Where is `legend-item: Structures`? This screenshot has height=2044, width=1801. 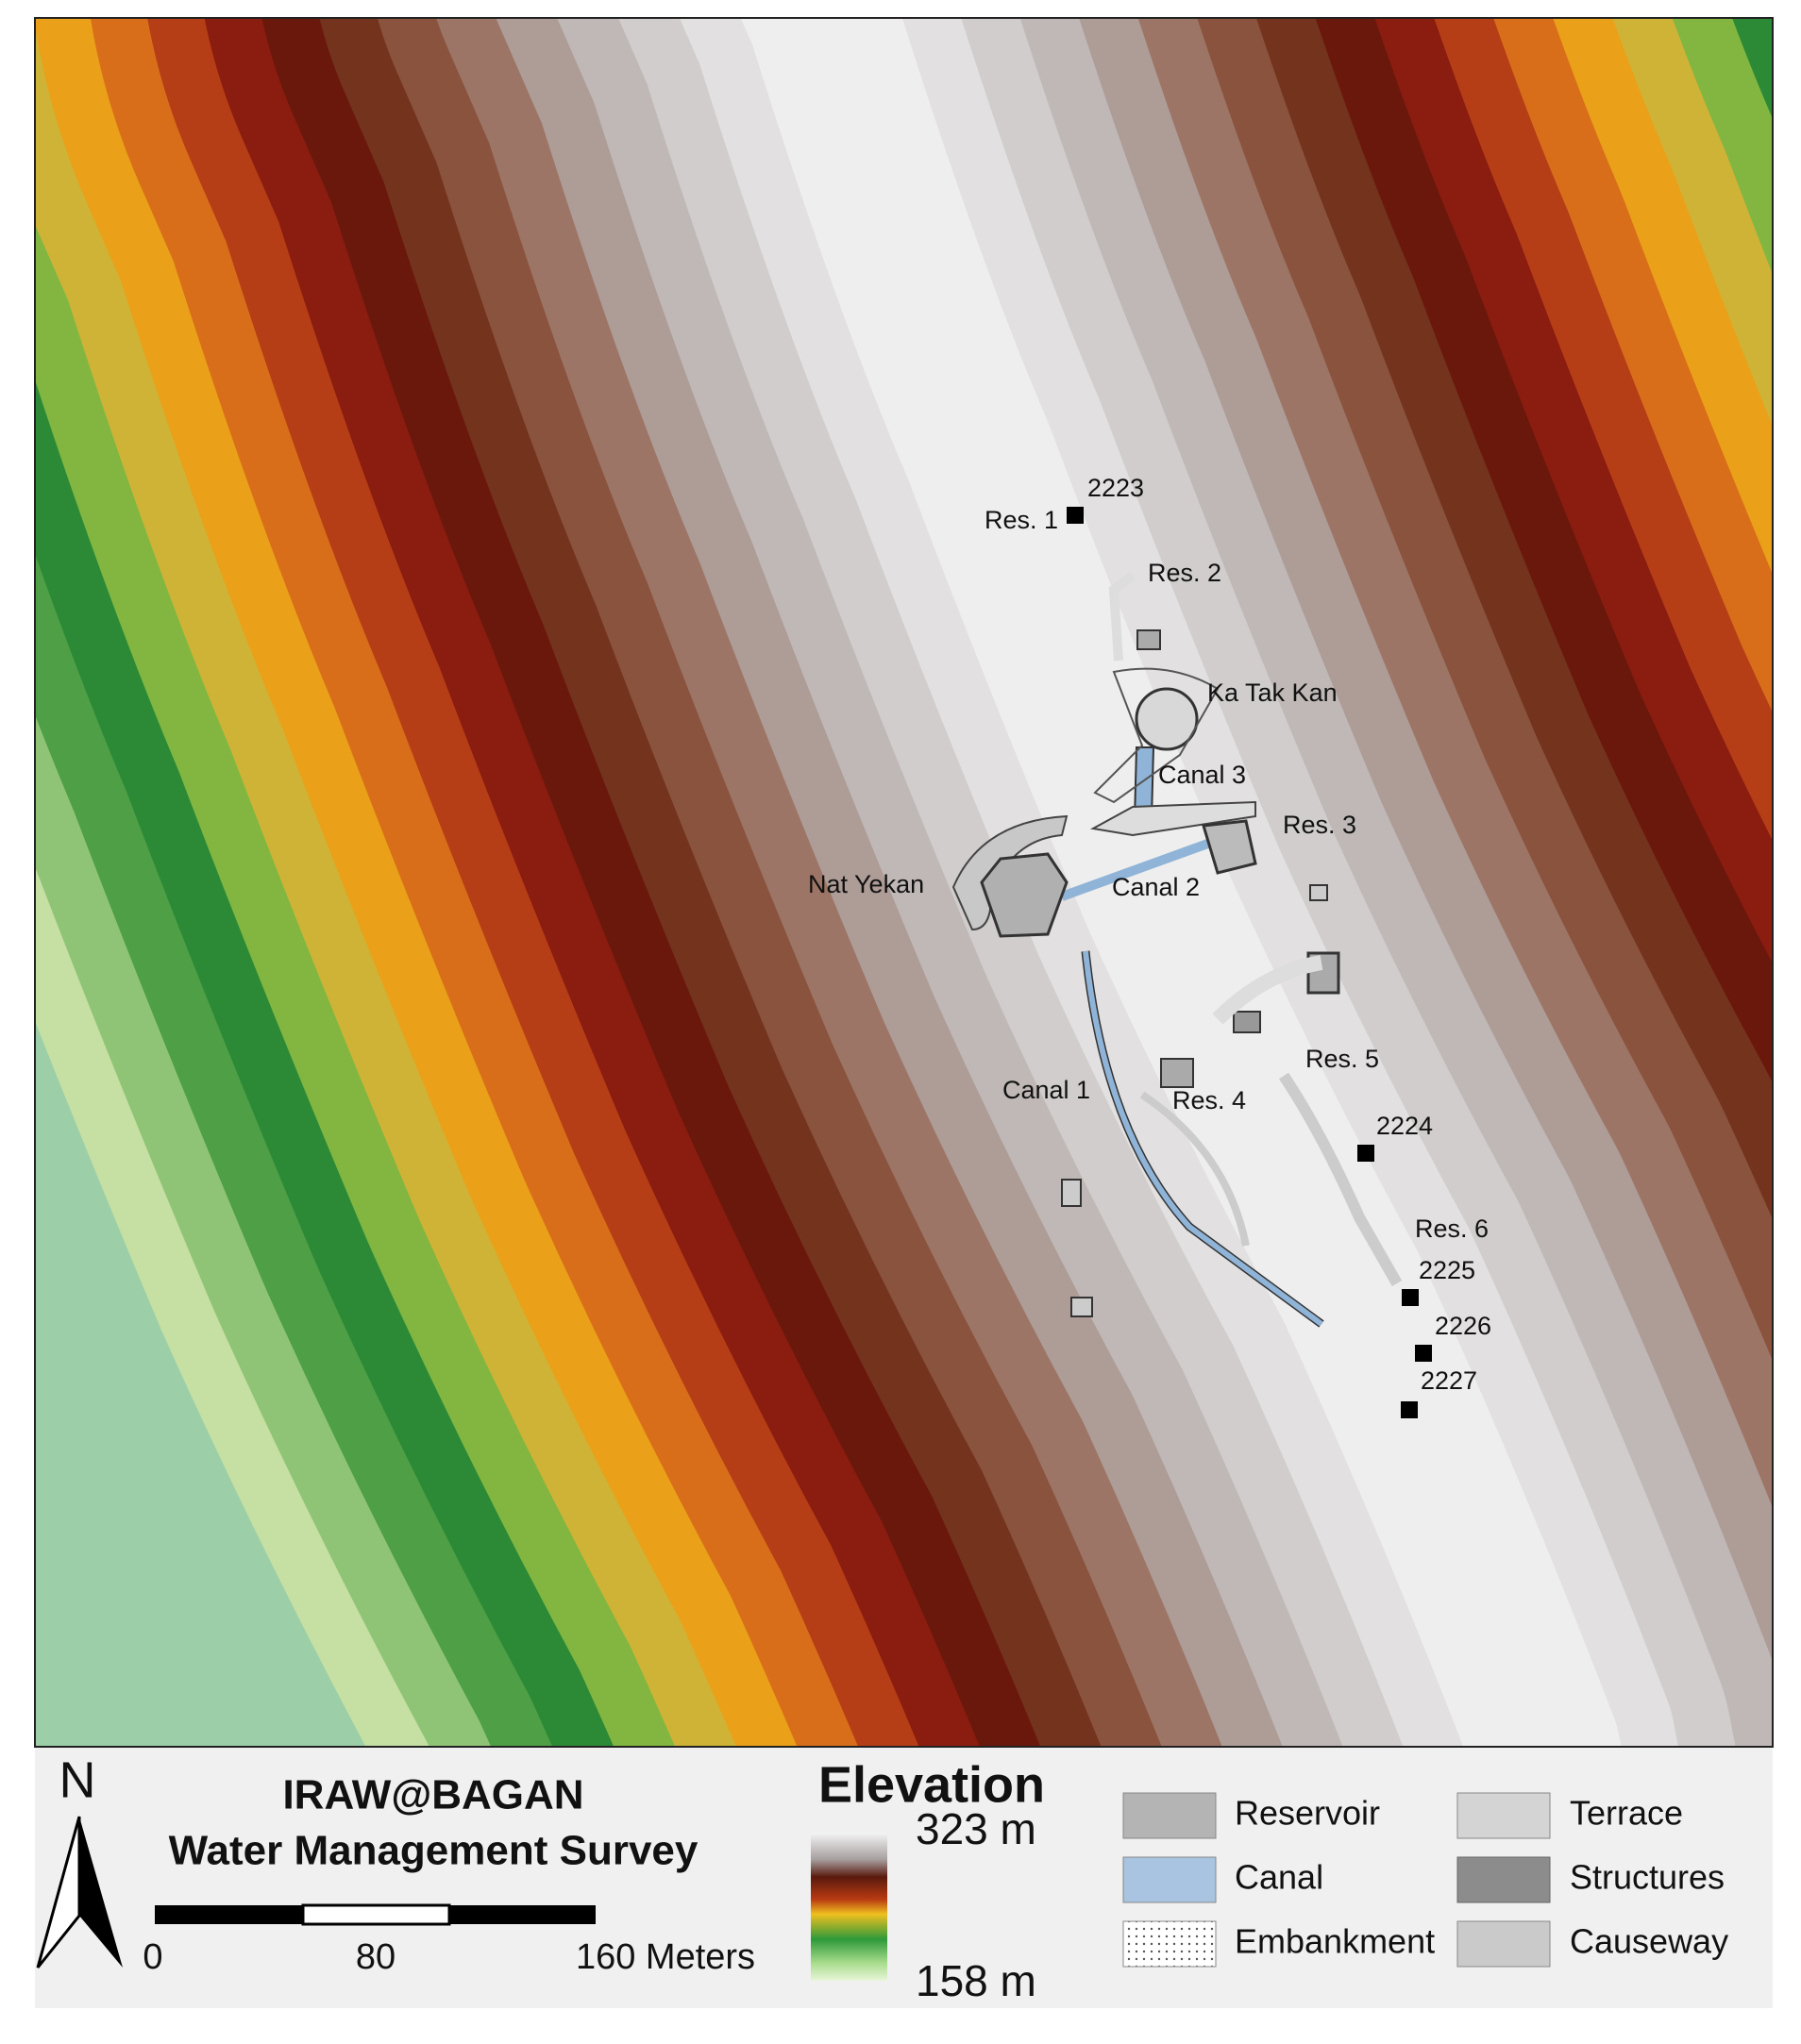
legend-item: Structures is located at coordinates (1647, 1878).